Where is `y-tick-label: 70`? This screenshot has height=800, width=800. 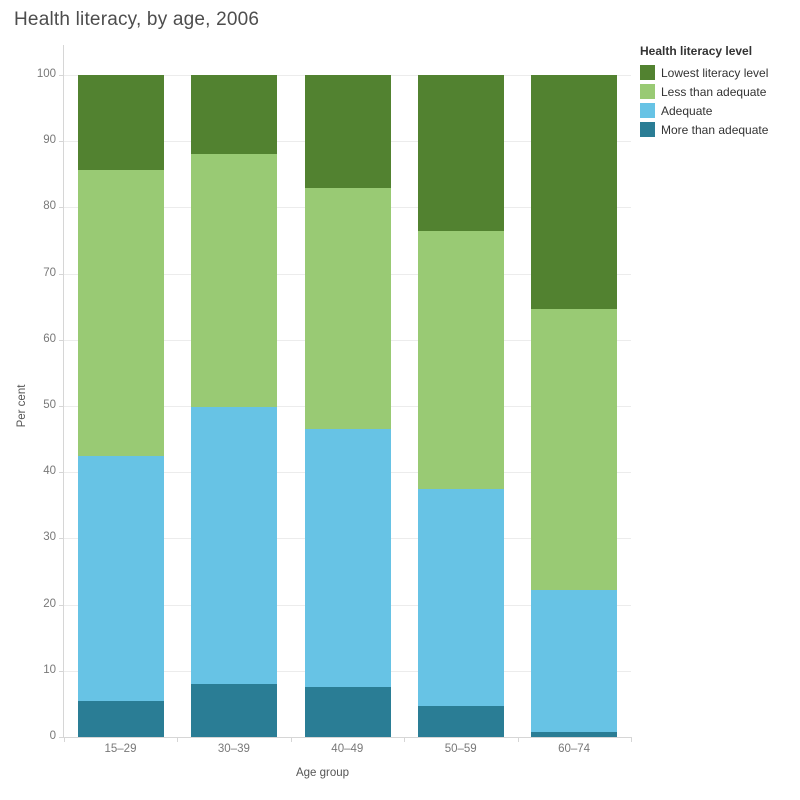 y-tick-label: 70 is located at coordinates (49, 272).